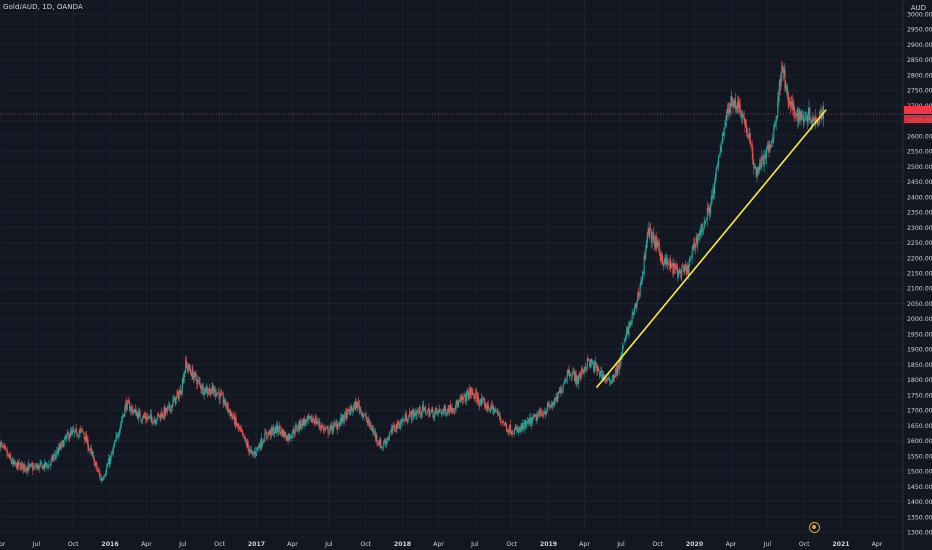 This screenshot has height=550, width=932. Describe the element at coordinates (402, 544) in the screenshot. I see `time-tick-label: 2018` at that location.